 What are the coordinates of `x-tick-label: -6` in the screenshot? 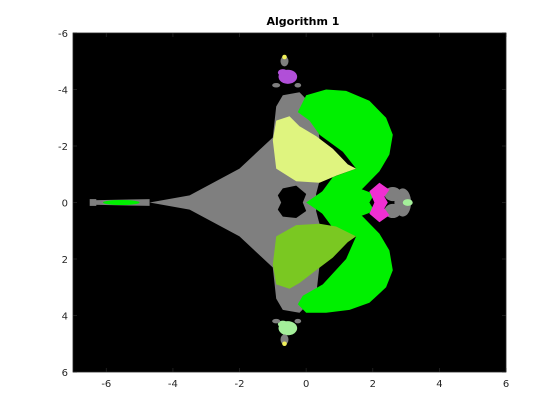 It's located at (106, 384).